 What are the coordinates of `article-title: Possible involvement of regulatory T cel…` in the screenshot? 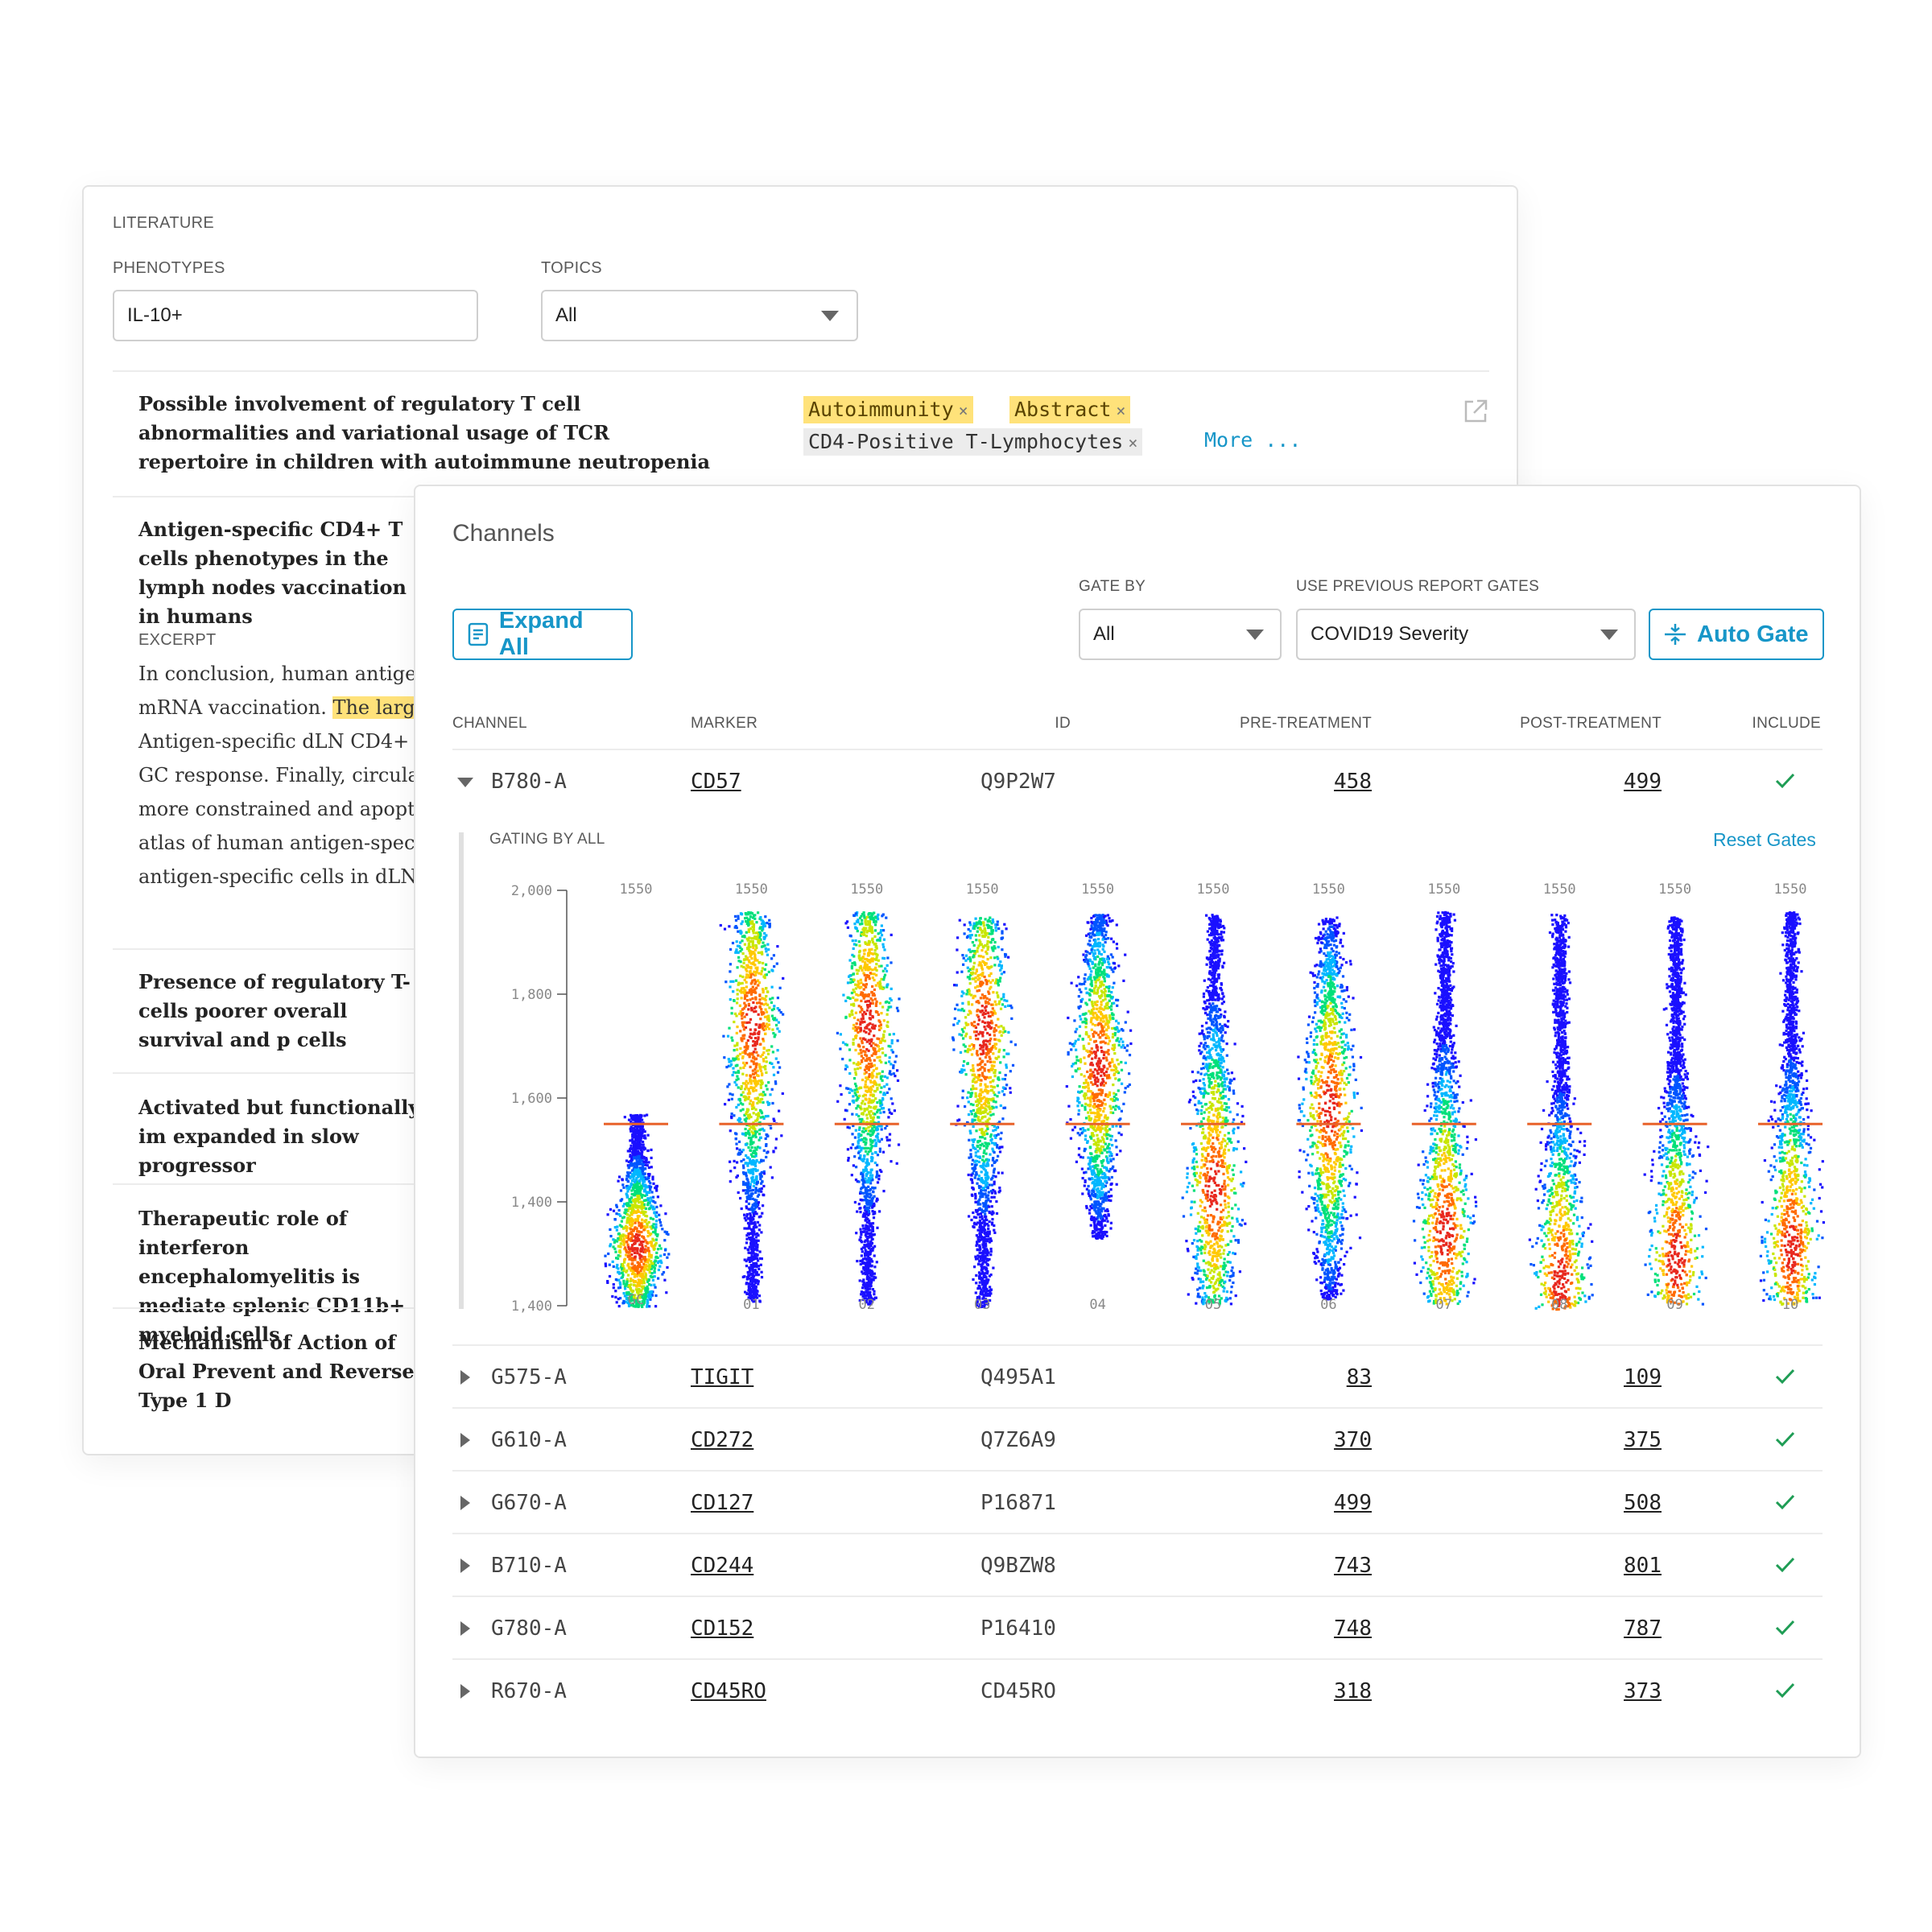 It's located at (424, 432).